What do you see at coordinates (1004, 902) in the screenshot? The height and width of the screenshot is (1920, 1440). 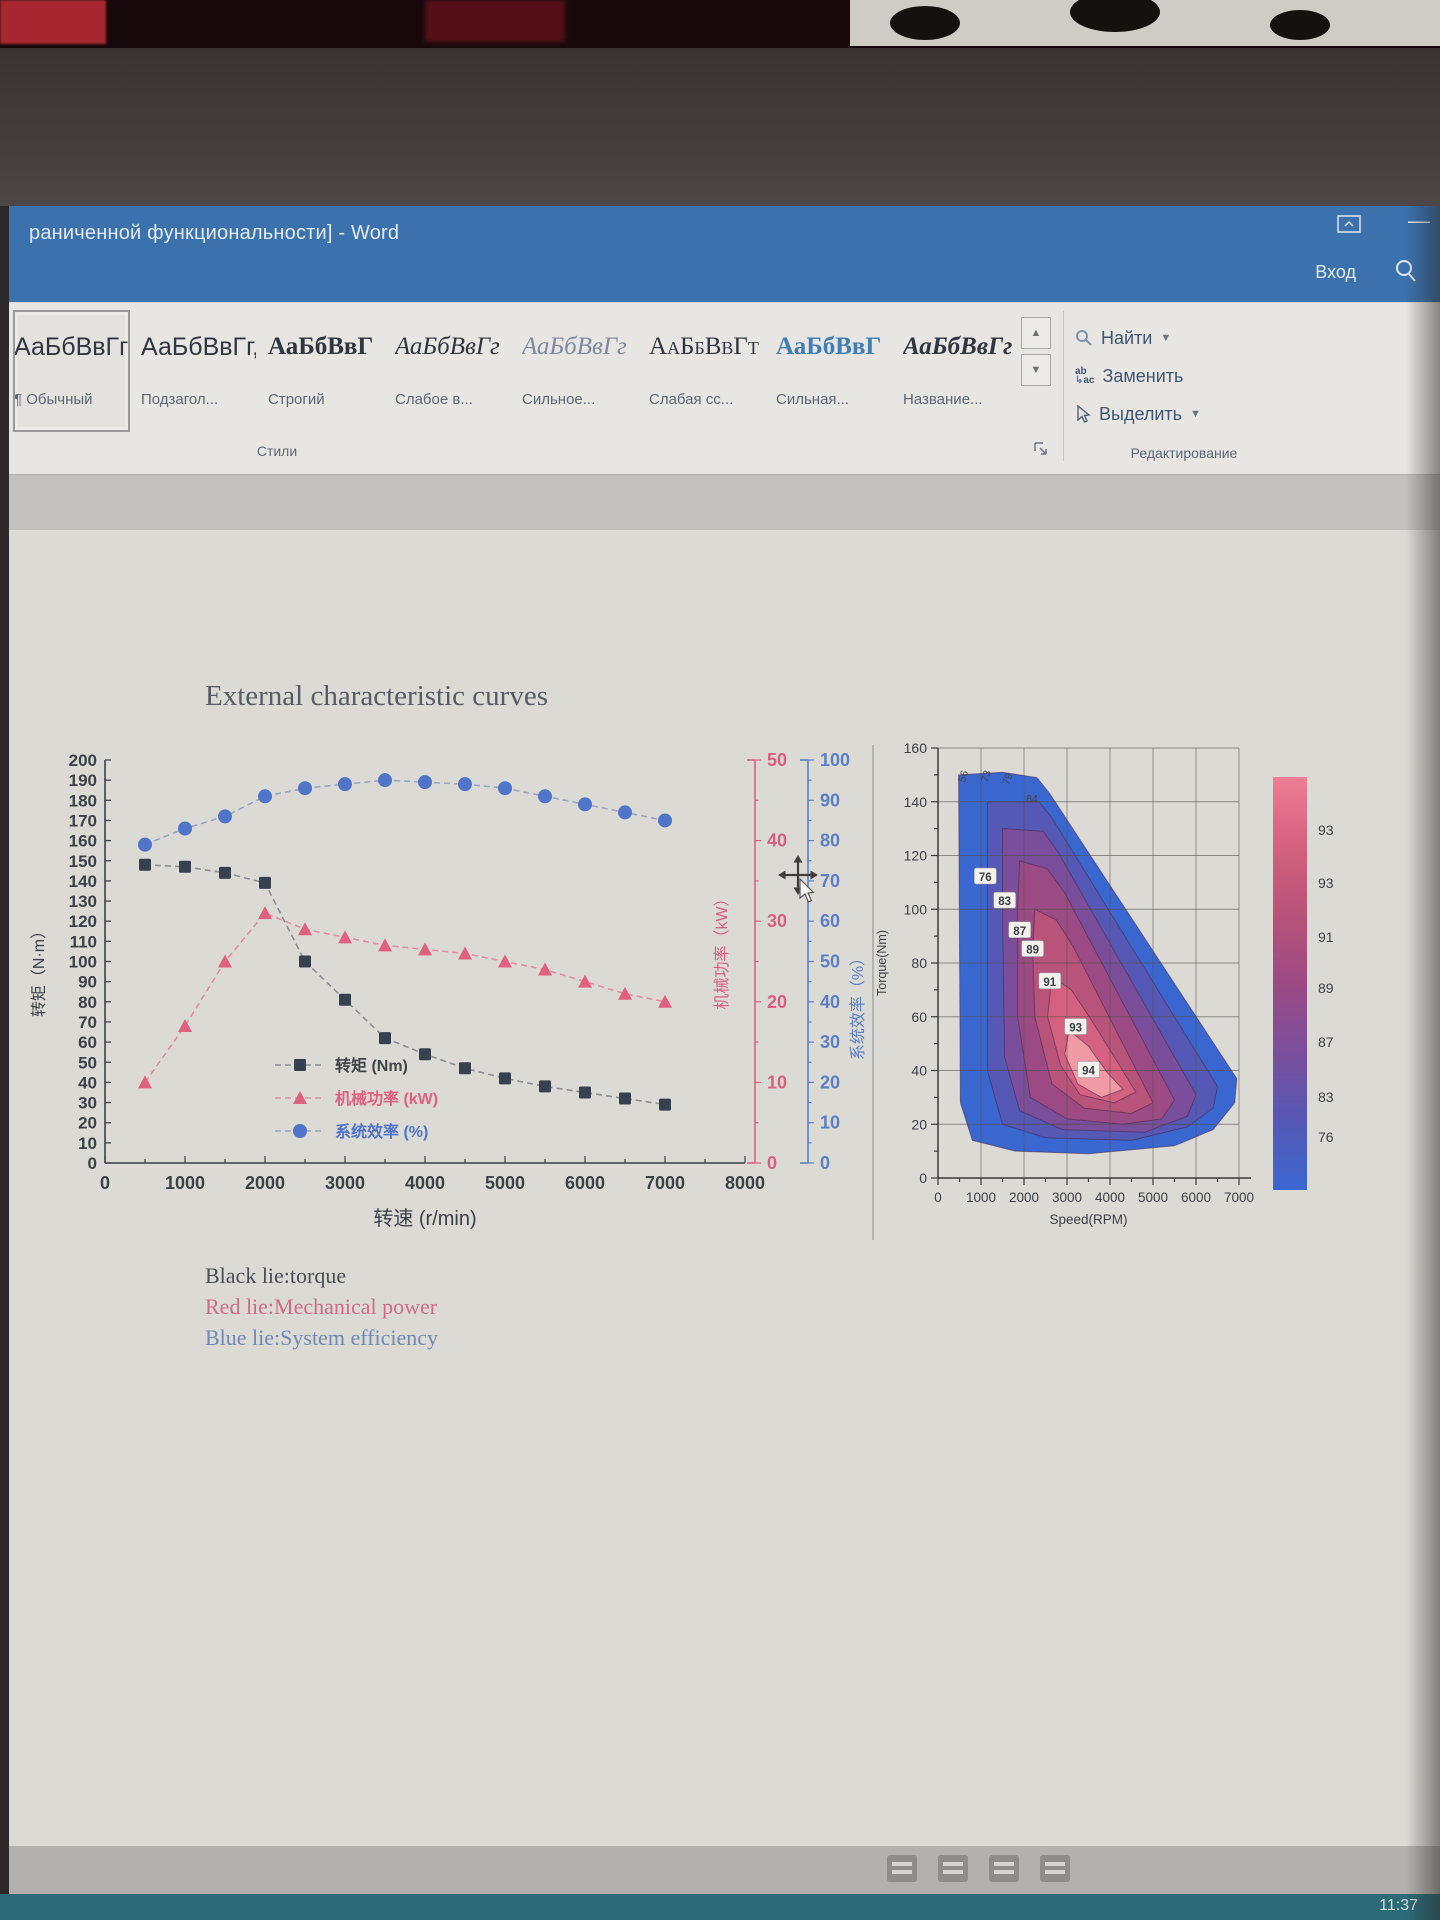 I see `contour-label: 83` at bounding box center [1004, 902].